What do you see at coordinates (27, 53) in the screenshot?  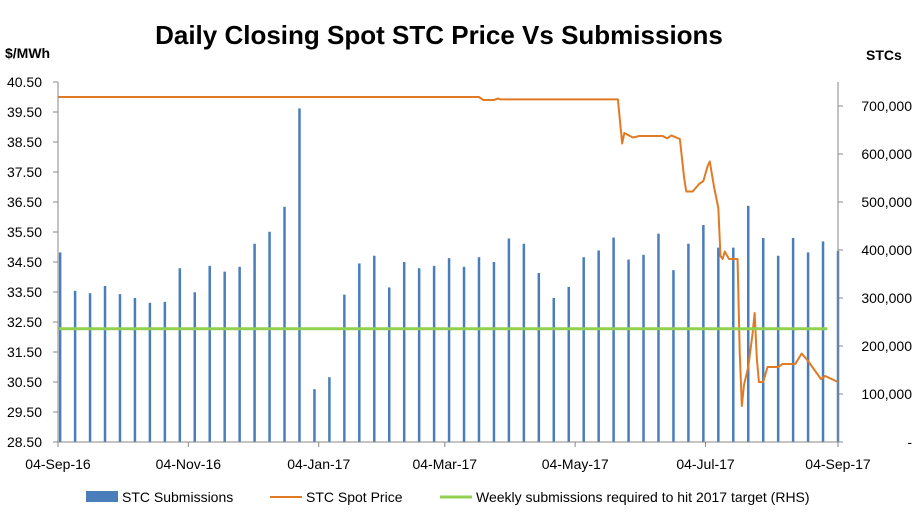 I see `left-axis-unit: $/MWh` at bounding box center [27, 53].